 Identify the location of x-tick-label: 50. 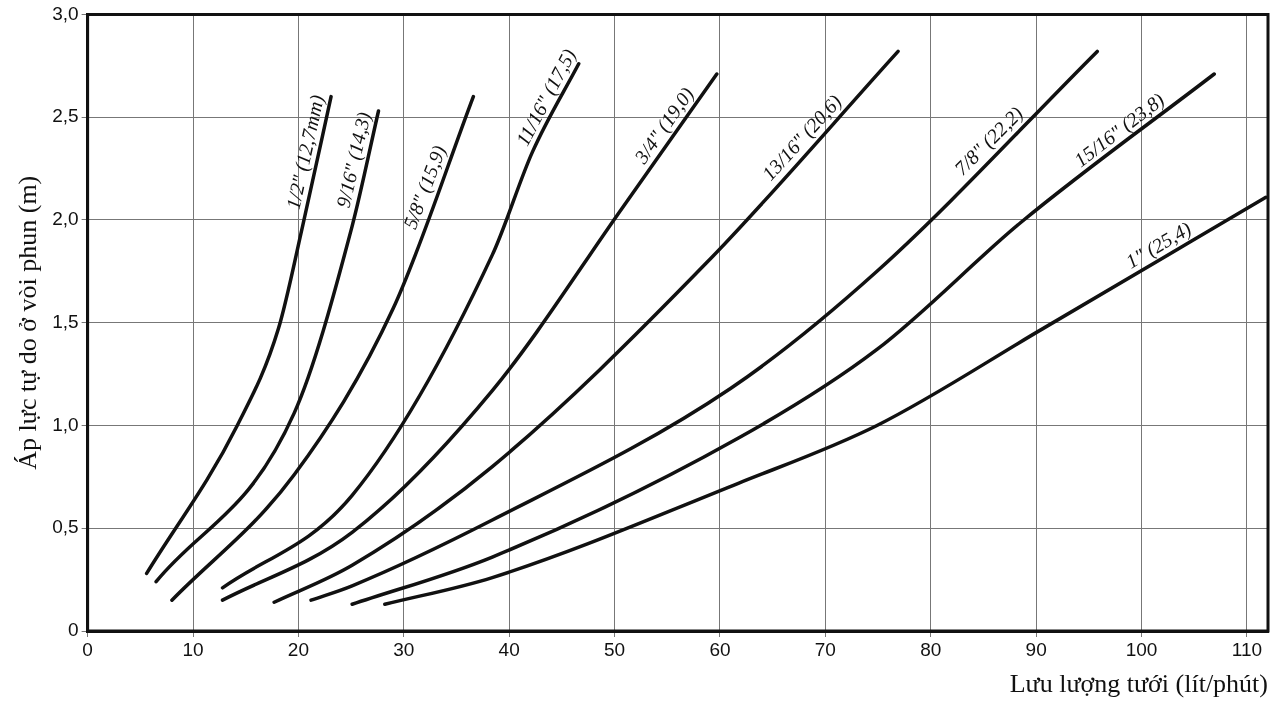
(615, 649).